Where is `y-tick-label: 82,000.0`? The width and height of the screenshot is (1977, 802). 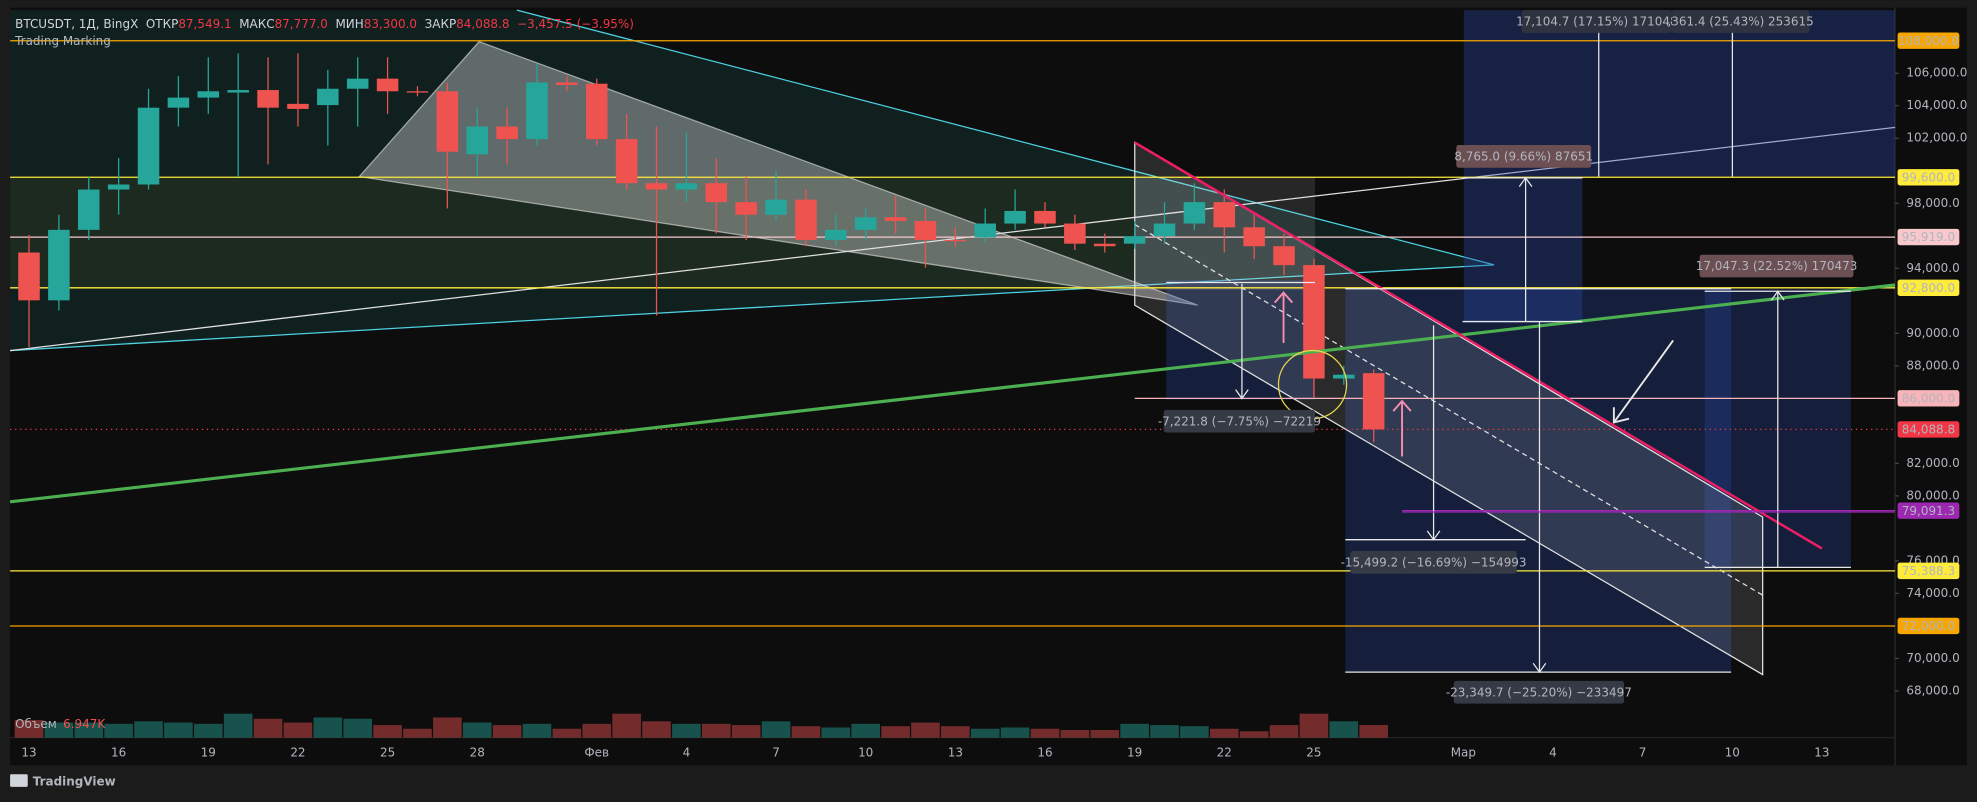
y-tick-label: 82,000.0 is located at coordinates (1932, 463).